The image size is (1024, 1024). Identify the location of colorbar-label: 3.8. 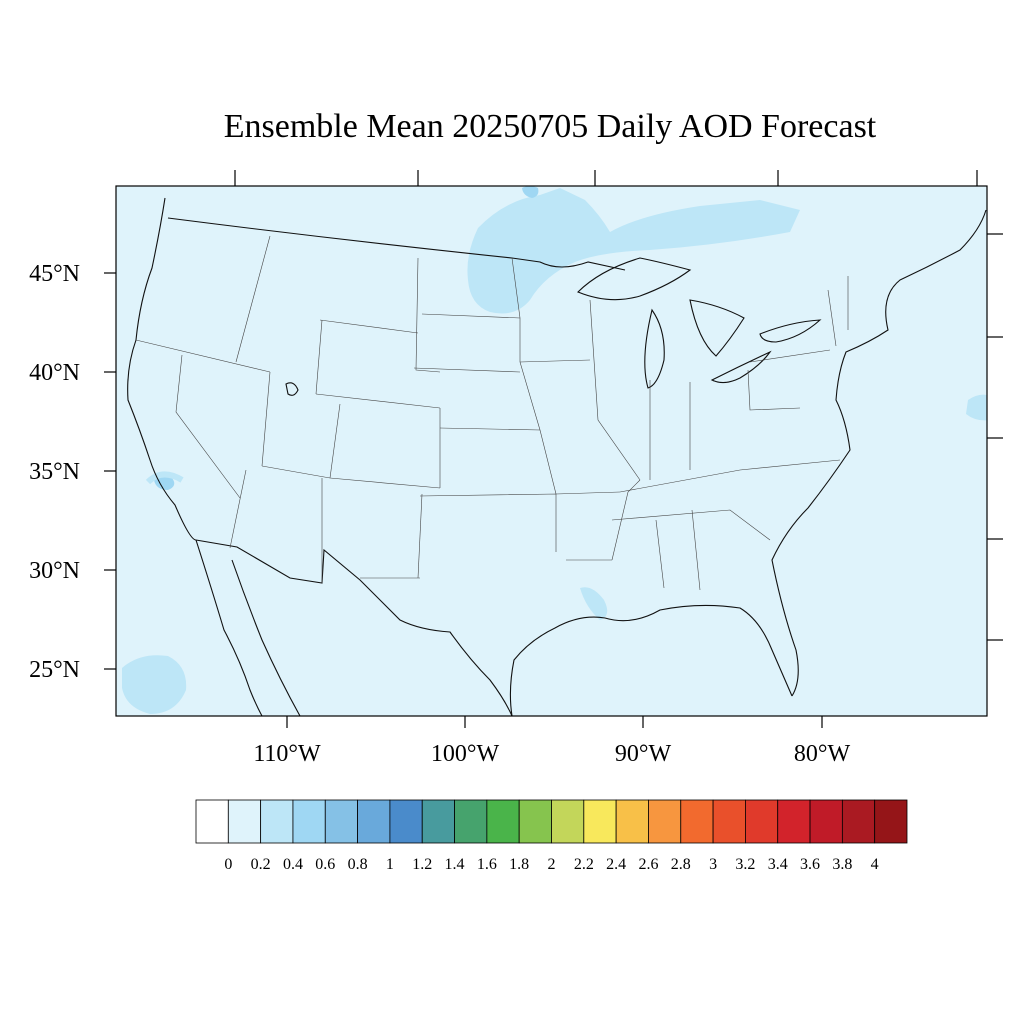
(842, 864).